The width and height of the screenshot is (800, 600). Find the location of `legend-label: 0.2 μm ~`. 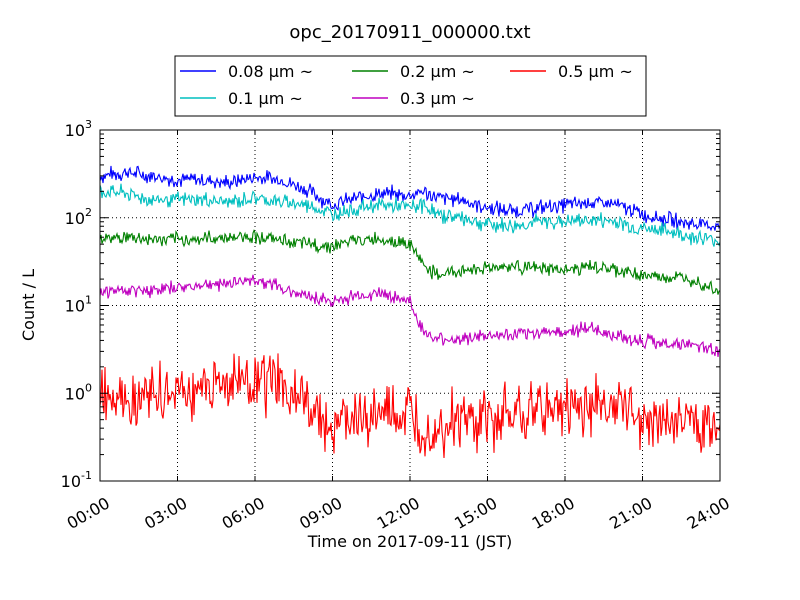

legend-label: 0.2 μm ~ is located at coordinates (437, 71).